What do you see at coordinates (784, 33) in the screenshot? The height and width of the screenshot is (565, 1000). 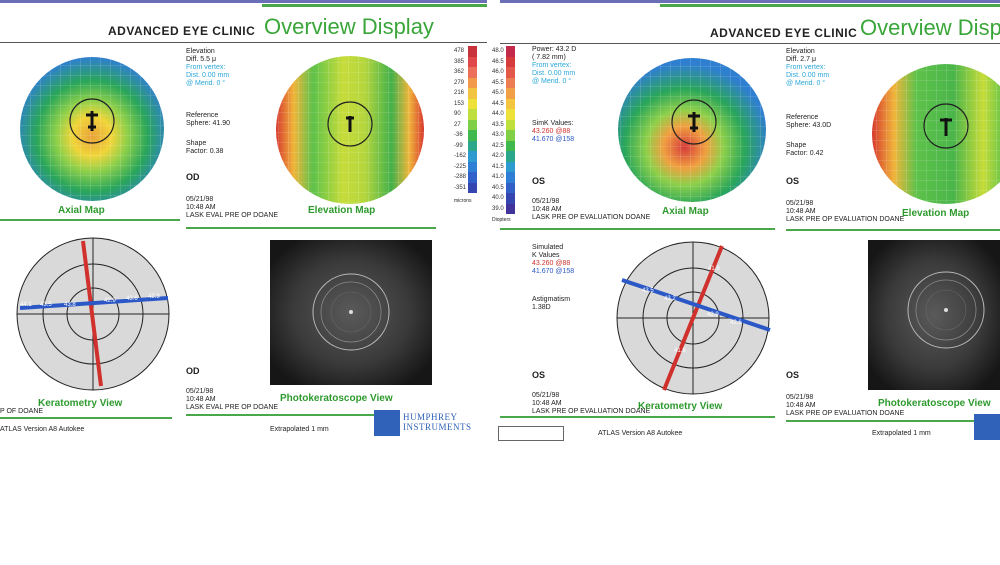 I see `right-clinic-name: ADVANCED EYE CLINIC` at bounding box center [784, 33].